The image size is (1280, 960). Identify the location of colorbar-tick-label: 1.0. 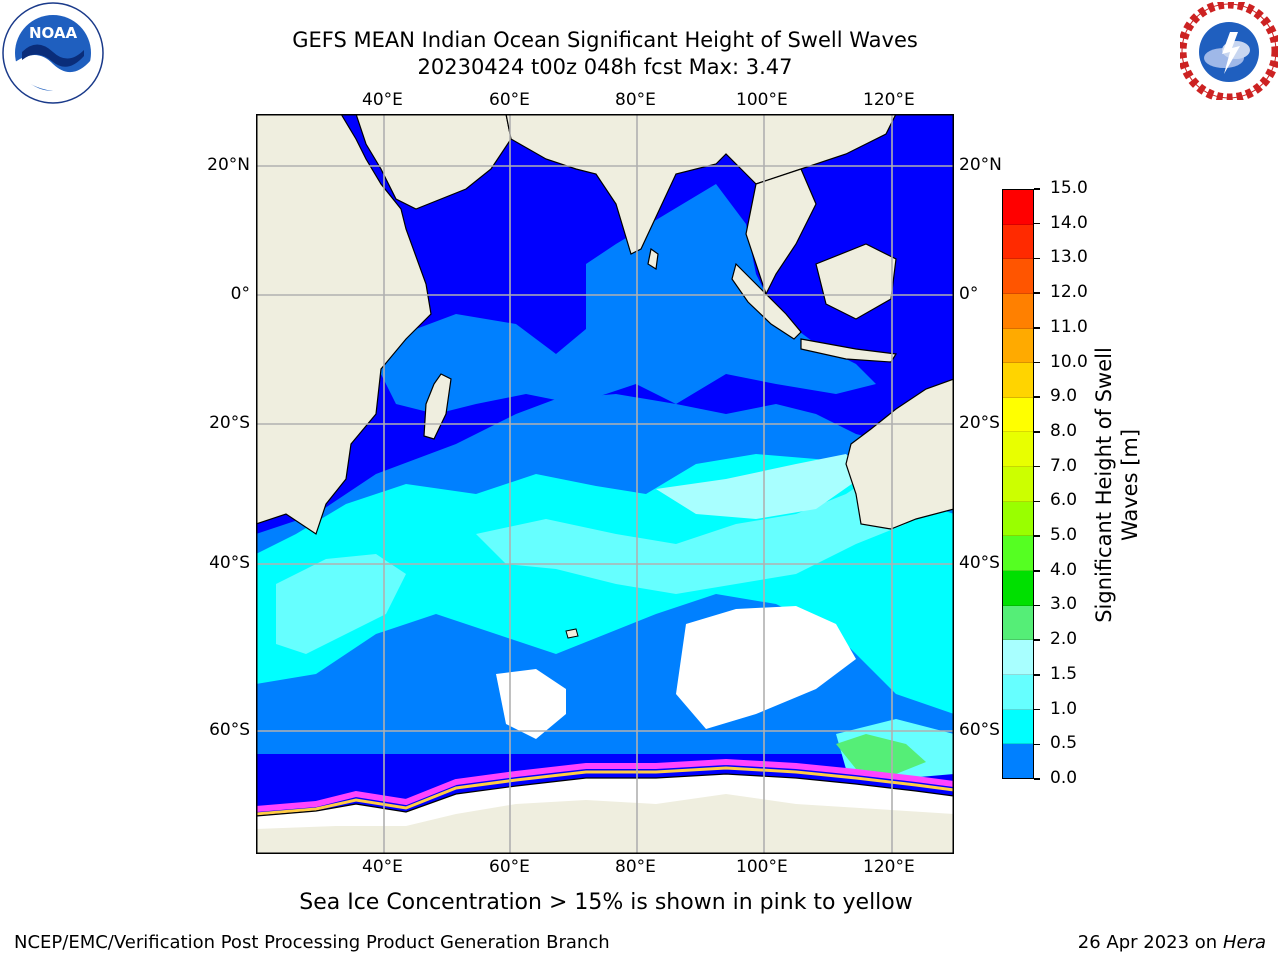
(1064, 708).